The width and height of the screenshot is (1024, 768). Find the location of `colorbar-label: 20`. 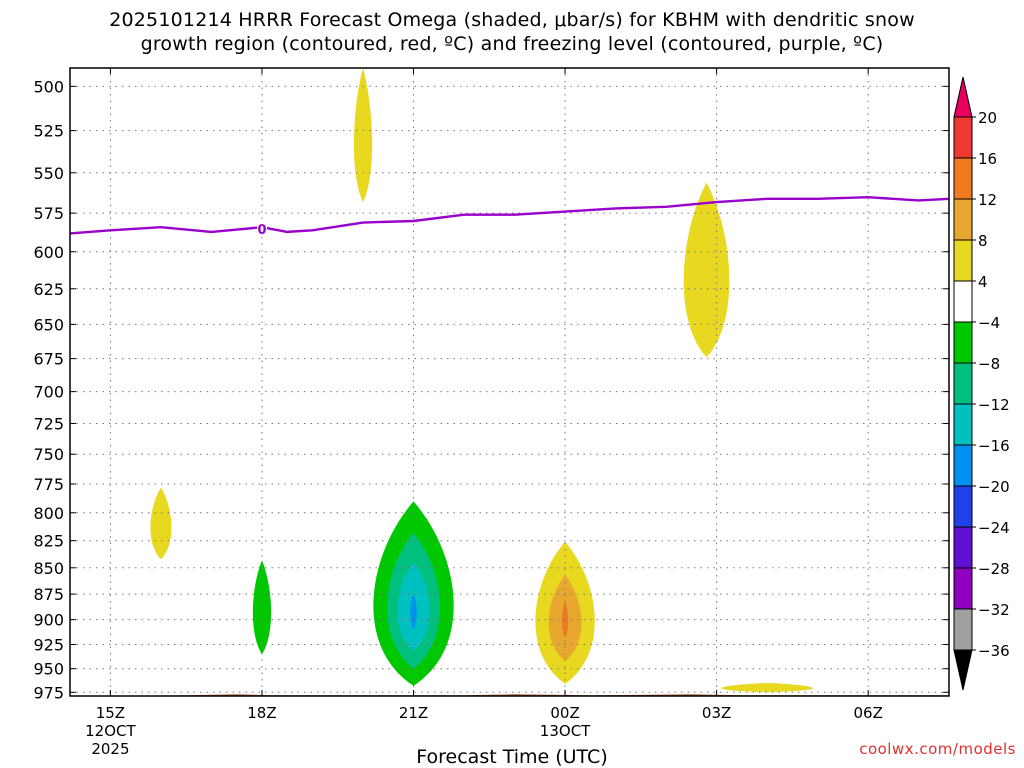

colorbar-label: 20 is located at coordinates (987, 118).